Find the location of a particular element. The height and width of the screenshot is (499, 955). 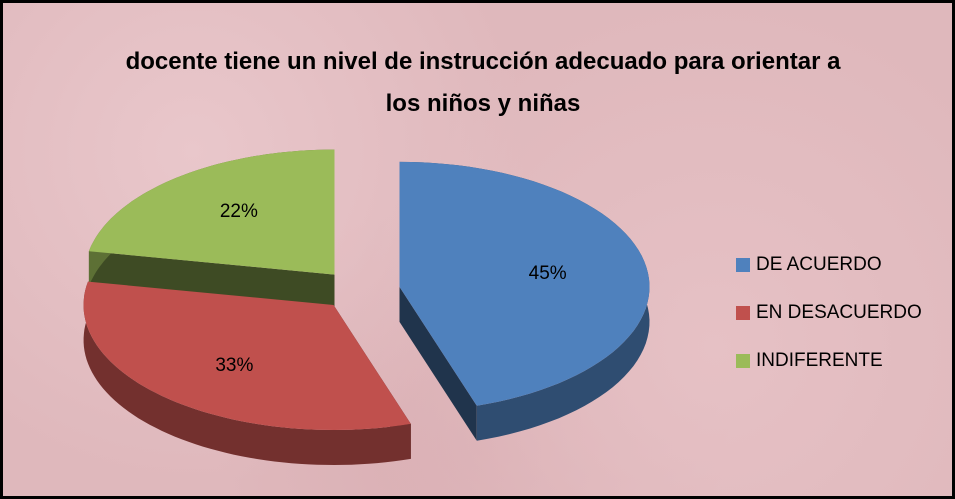

legend-label: EN DESACUERDO is located at coordinates (839, 312).